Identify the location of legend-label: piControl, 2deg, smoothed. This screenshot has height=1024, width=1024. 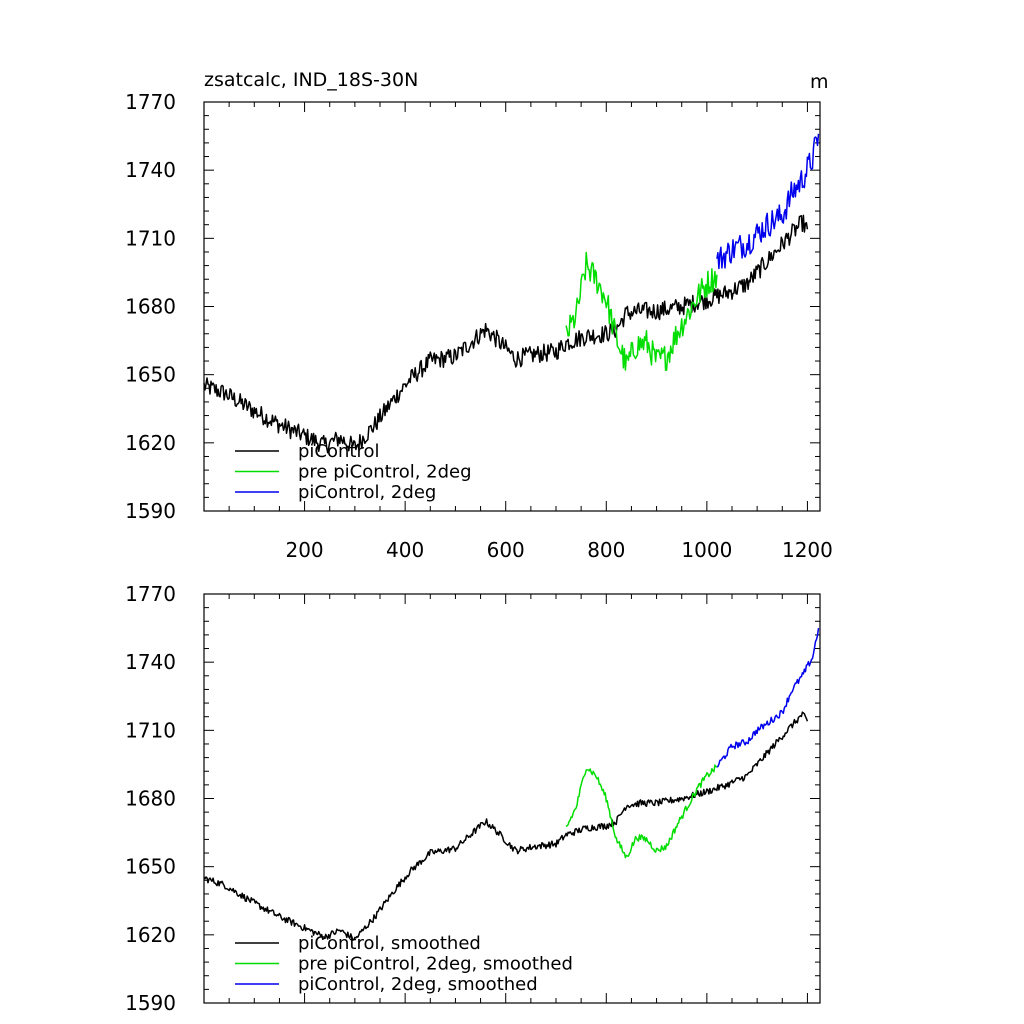
(418, 984).